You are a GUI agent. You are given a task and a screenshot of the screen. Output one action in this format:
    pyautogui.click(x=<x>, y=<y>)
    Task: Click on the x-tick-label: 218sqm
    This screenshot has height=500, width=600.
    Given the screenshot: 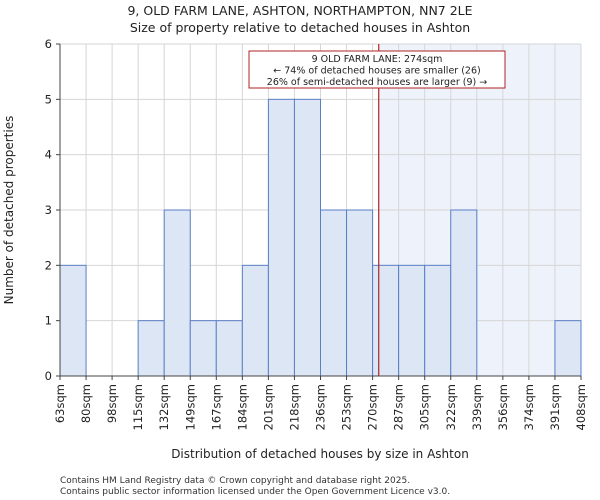 What is the action you would take?
    pyautogui.click(x=294, y=407)
    